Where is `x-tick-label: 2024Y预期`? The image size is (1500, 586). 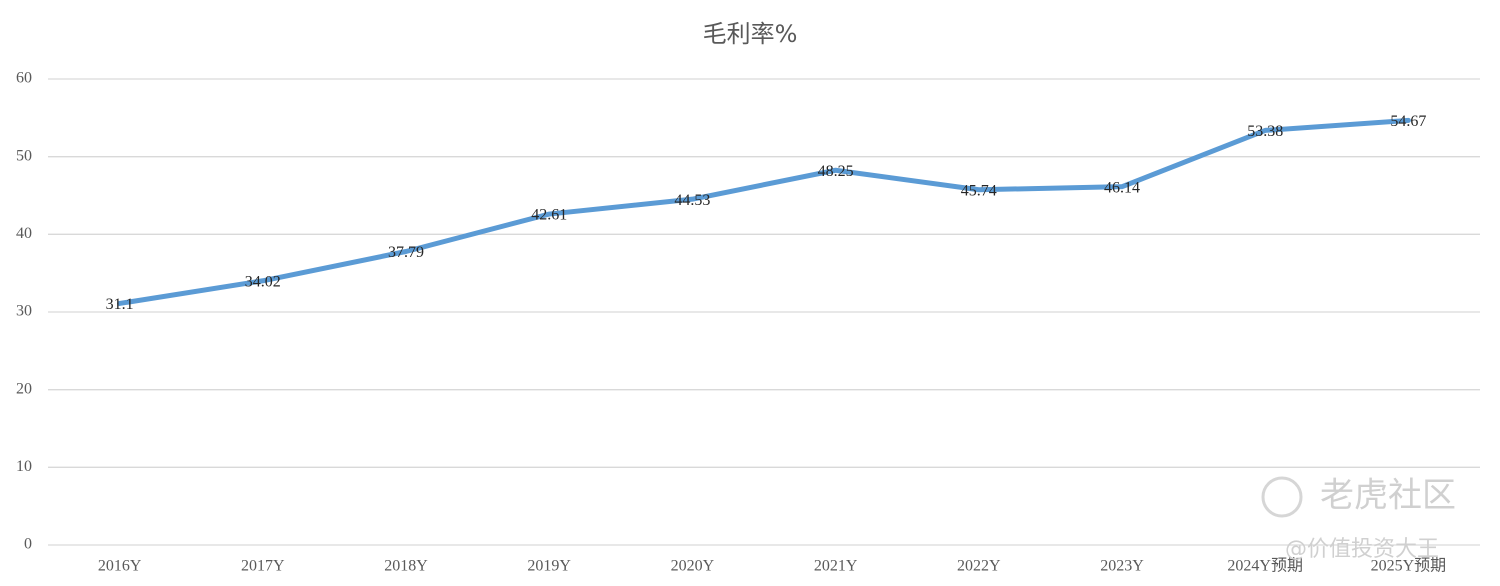 x-tick-label: 2024Y预期 is located at coordinates (1265, 566).